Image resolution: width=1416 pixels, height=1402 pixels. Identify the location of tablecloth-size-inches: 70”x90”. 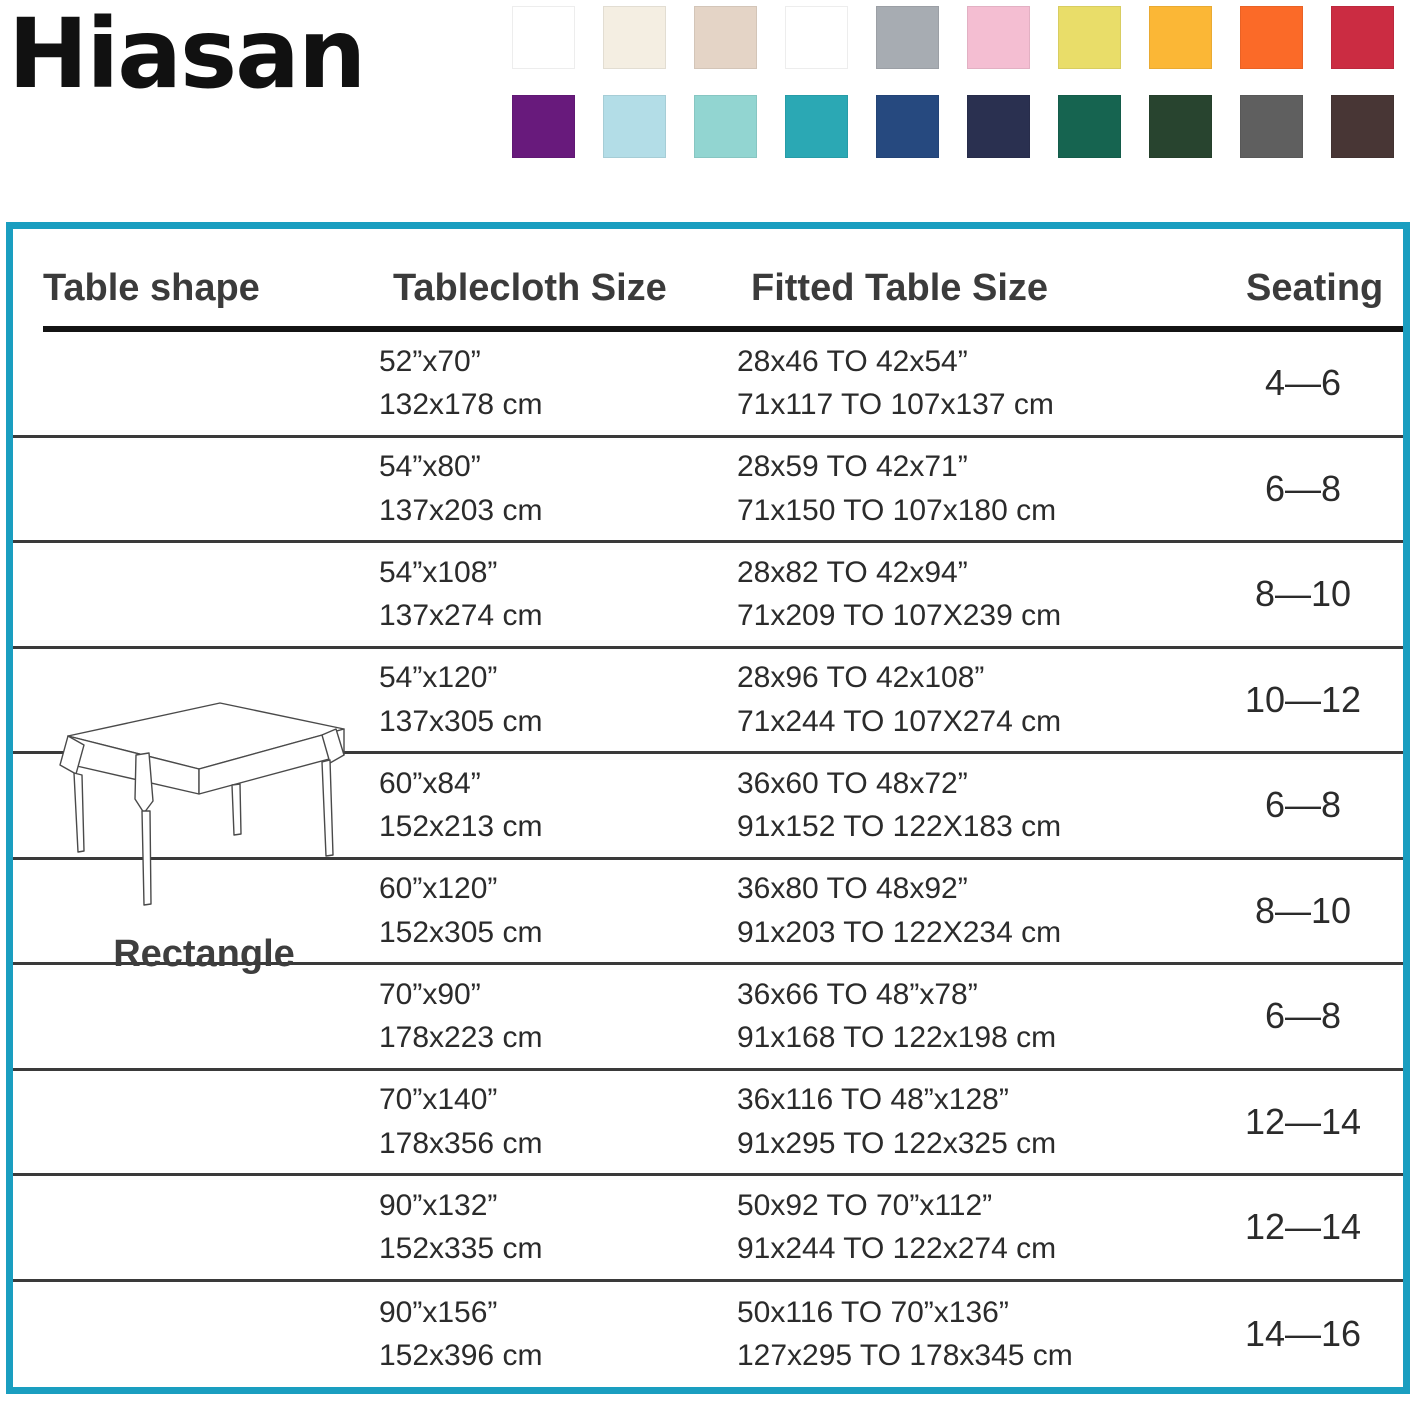
(430, 994).